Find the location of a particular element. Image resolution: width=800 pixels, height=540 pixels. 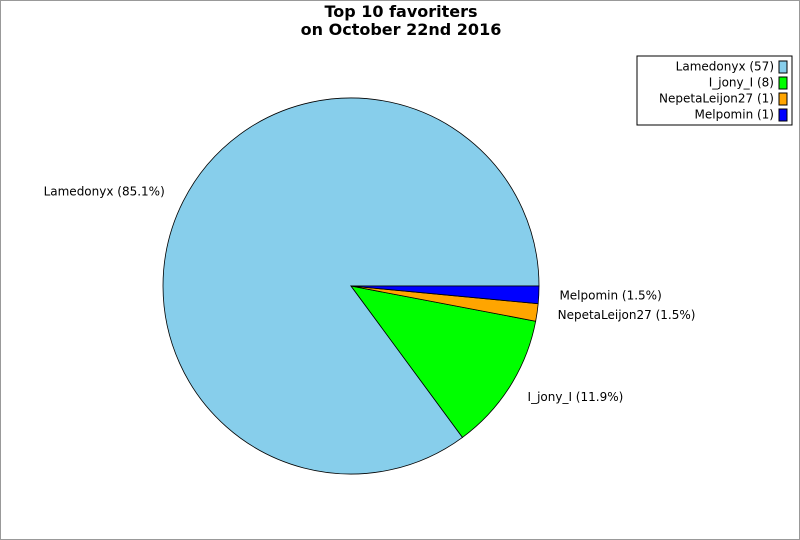

legend-box is located at coordinates (714, 90).